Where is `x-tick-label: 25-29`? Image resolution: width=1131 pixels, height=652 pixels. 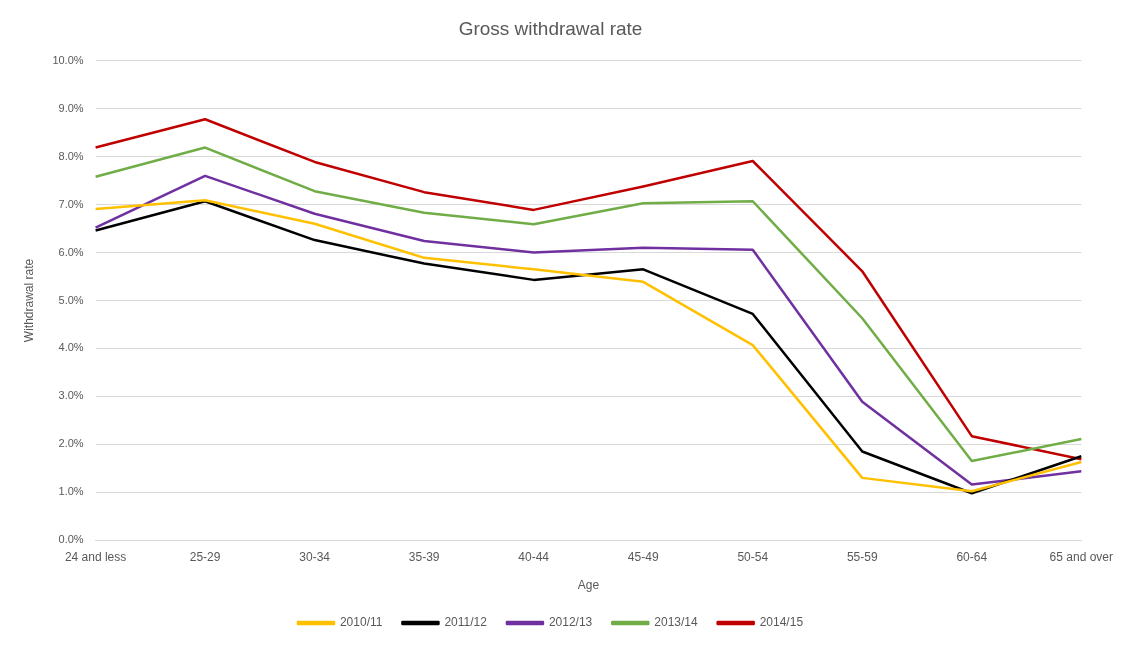 x-tick-label: 25-29 is located at coordinates (205, 556).